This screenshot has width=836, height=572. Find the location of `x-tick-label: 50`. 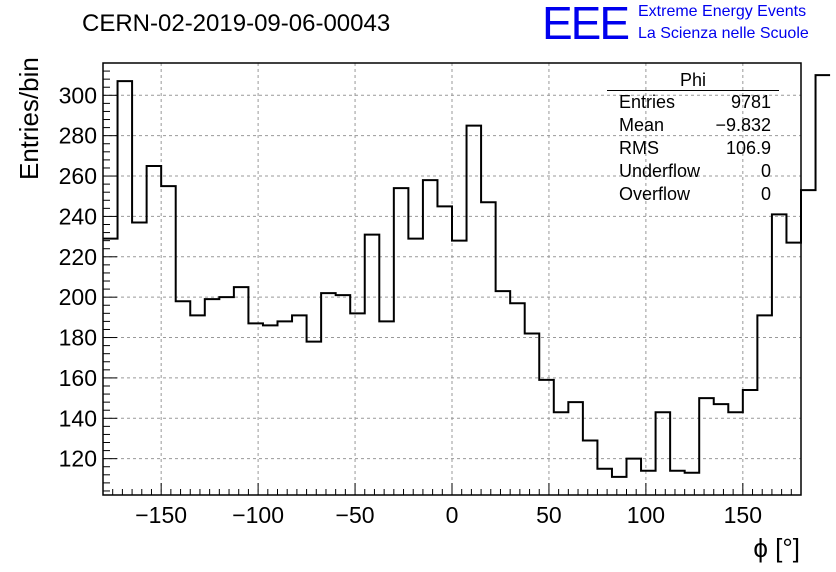

x-tick-label: 50 is located at coordinates (549, 515).